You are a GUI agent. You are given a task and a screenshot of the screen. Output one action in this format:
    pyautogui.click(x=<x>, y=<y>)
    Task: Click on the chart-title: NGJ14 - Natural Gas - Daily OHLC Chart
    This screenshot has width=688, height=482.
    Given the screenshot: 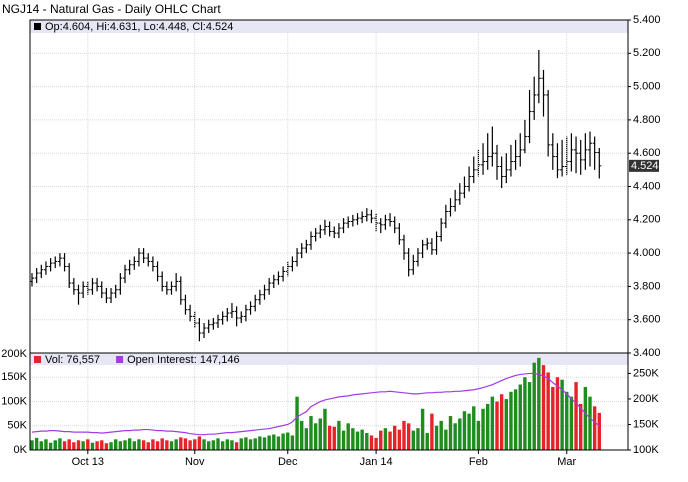 What is the action you would take?
    pyautogui.click(x=111, y=9)
    